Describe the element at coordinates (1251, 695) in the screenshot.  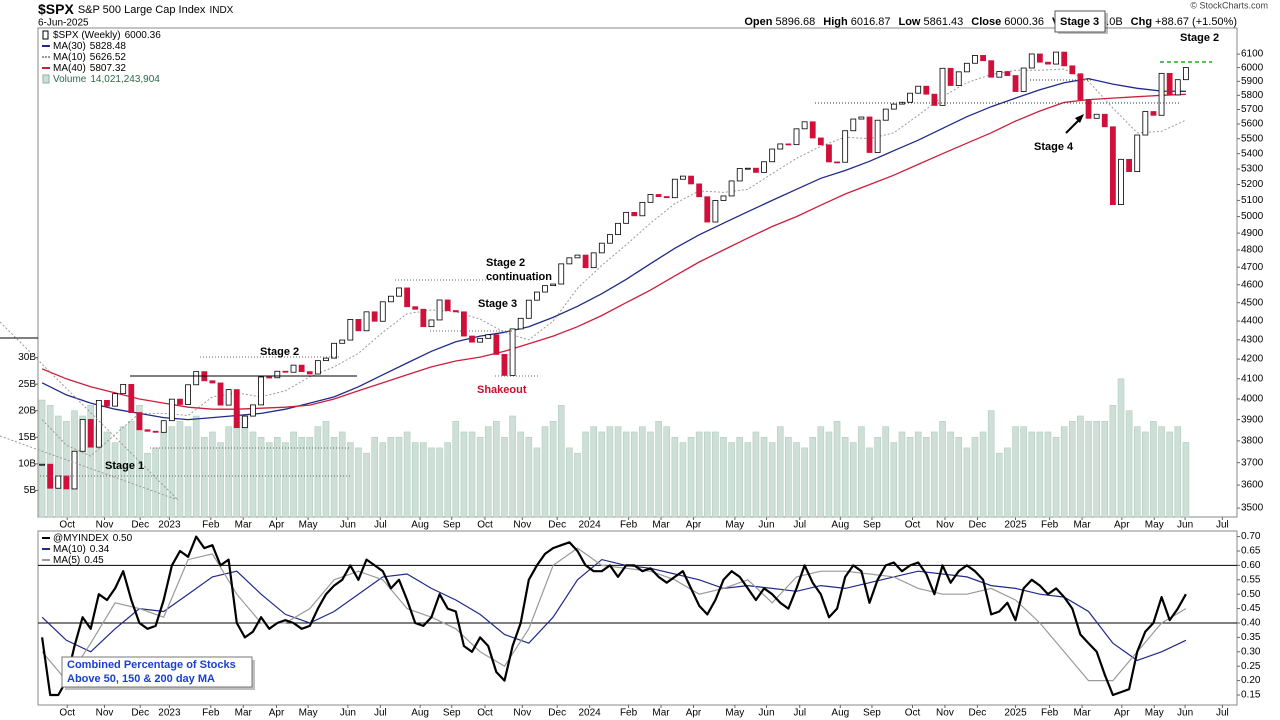
I see `y-tick-label: 0.15` at that location.